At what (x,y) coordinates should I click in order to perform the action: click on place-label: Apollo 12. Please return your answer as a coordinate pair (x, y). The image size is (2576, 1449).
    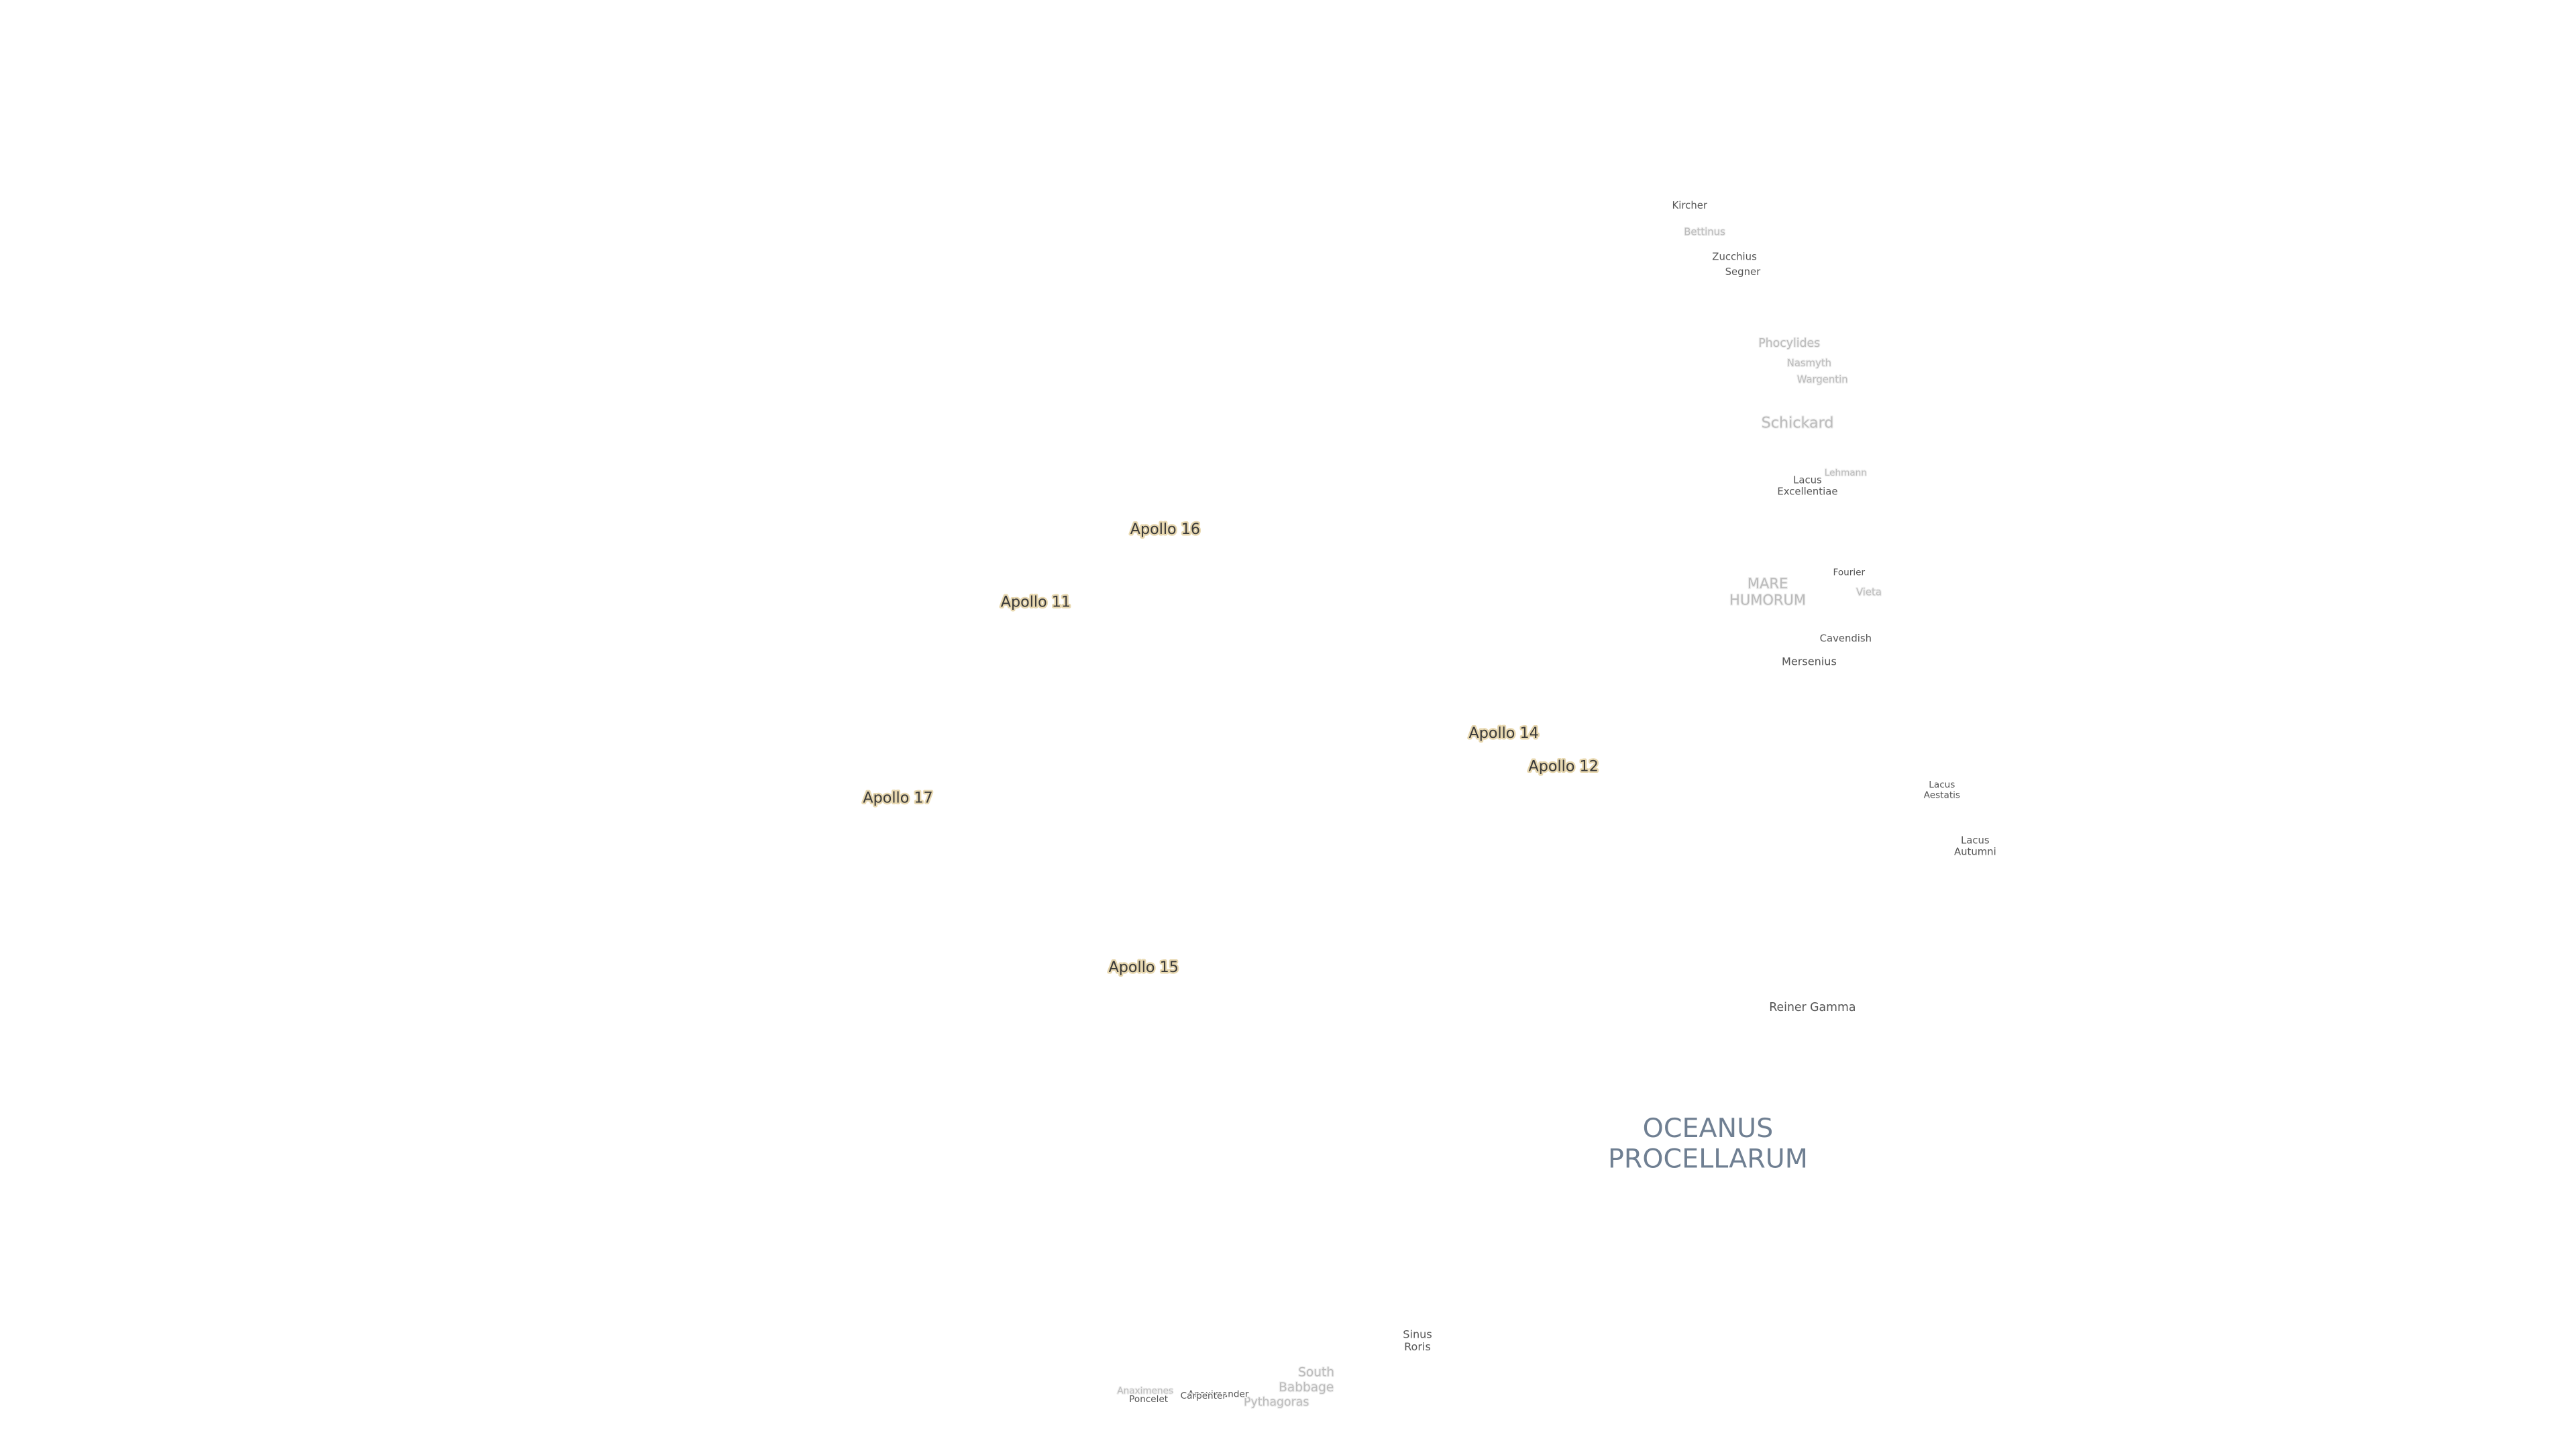
    Looking at the image, I should click on (1564, 766).